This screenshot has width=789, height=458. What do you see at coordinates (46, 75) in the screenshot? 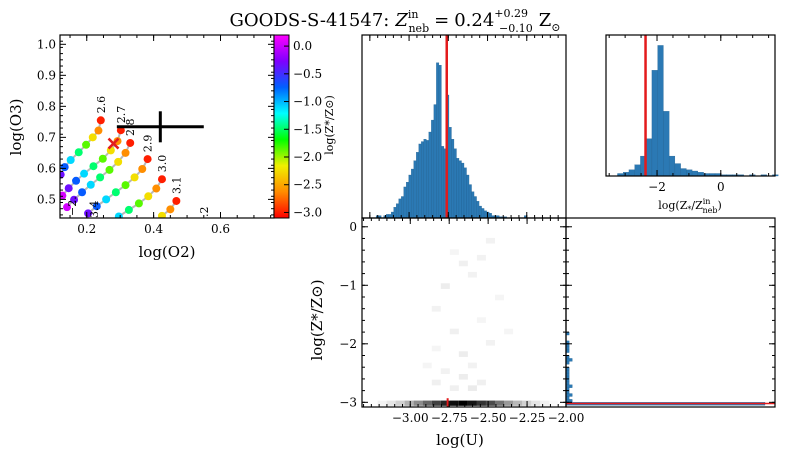
I see `y-tick-label: 0.9` at bounding box center [46, 75].